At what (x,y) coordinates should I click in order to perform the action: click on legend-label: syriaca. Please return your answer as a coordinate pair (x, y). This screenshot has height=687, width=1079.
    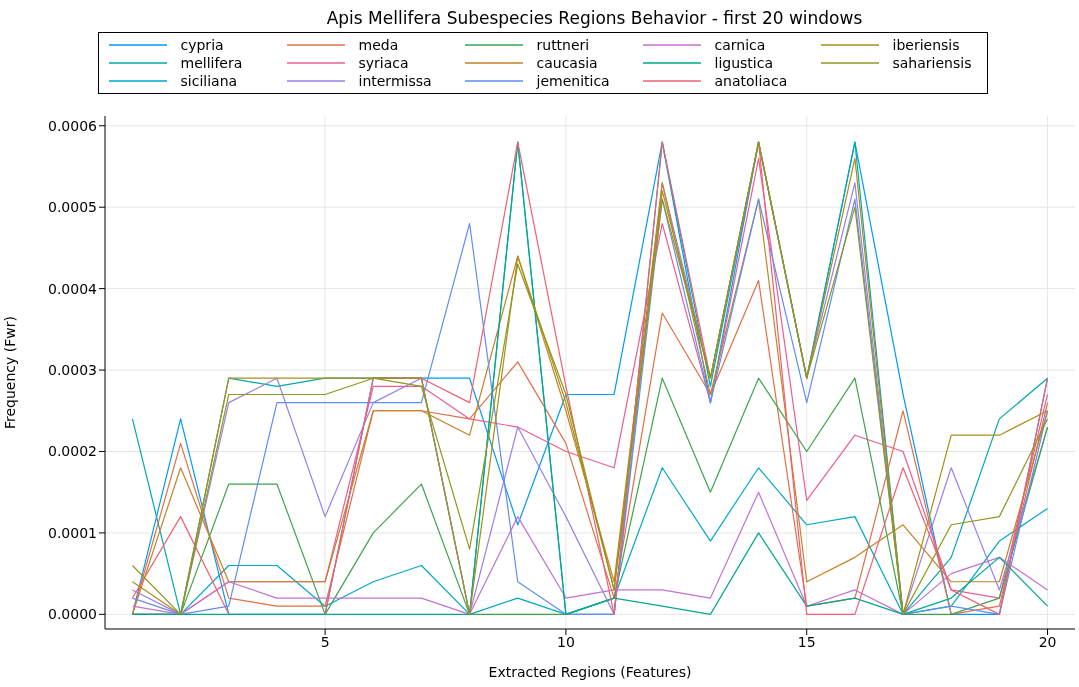
    Looking at the image, I should click on (383, 63).